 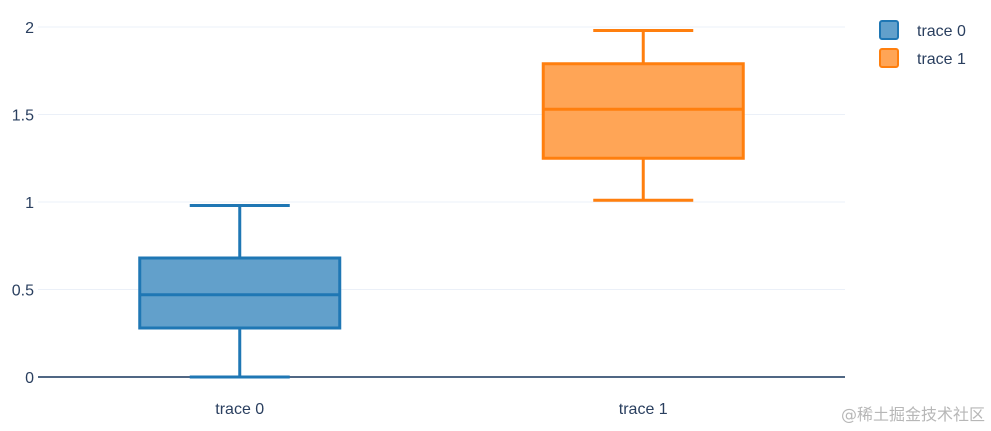 What do you see at coordinates (912, 414) in the screenshot?
I see `watermark-text: @稀土掘金技术社区` at bounding box center [912, 414].